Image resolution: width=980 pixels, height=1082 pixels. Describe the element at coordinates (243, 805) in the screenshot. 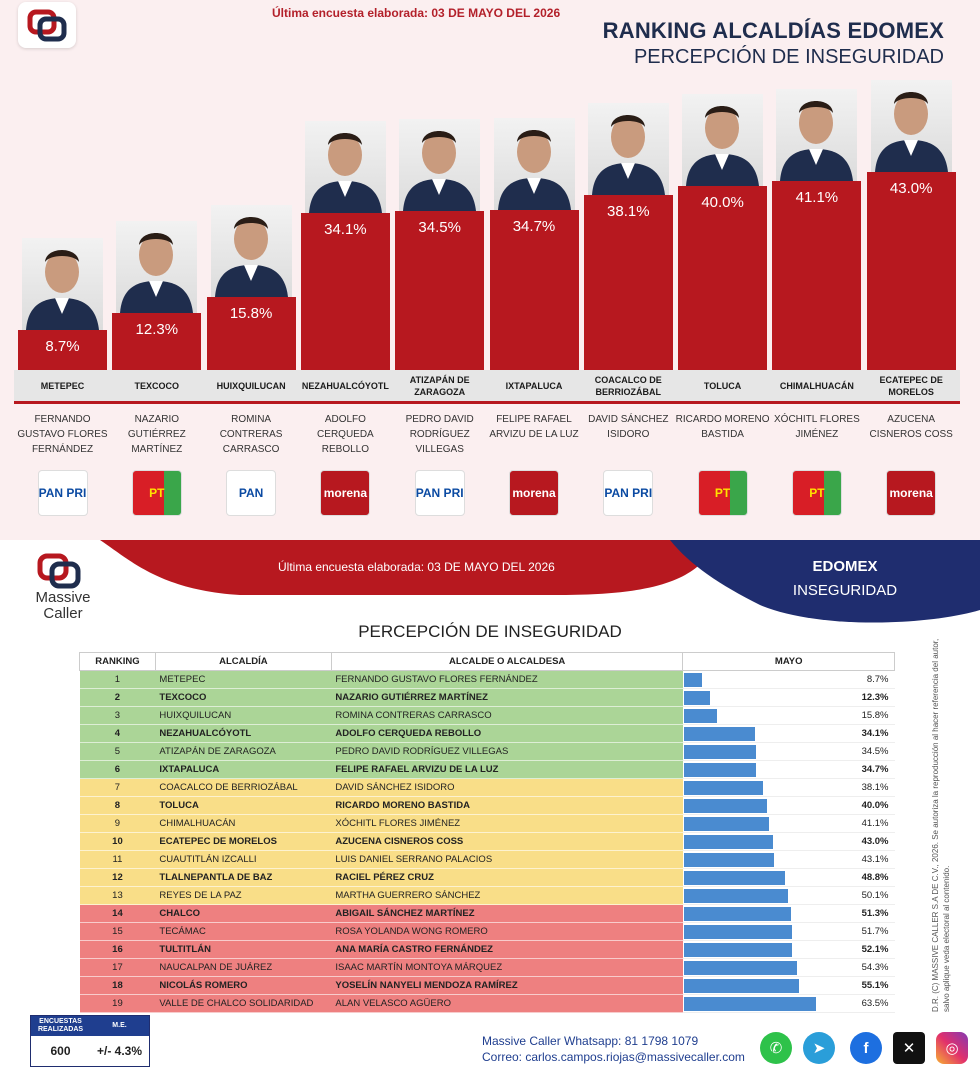

I see `row-alcaldia: TOLUCA` at that location.